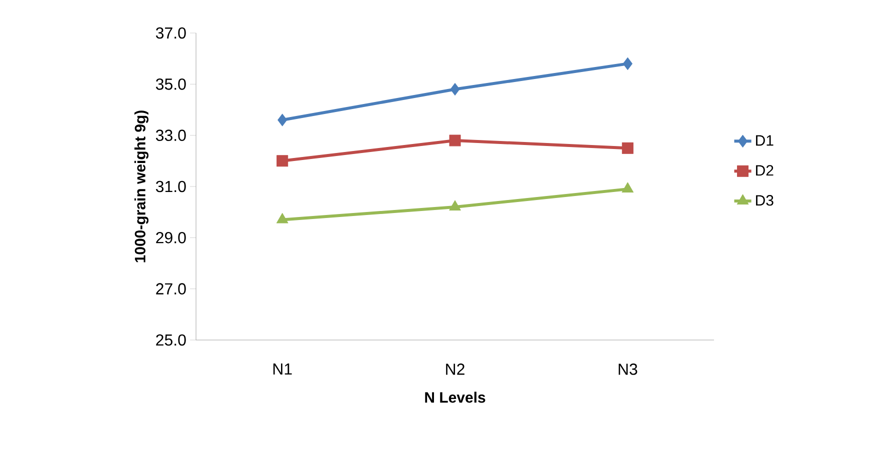  I want to click on legend-label: D3, so click(765, 200).